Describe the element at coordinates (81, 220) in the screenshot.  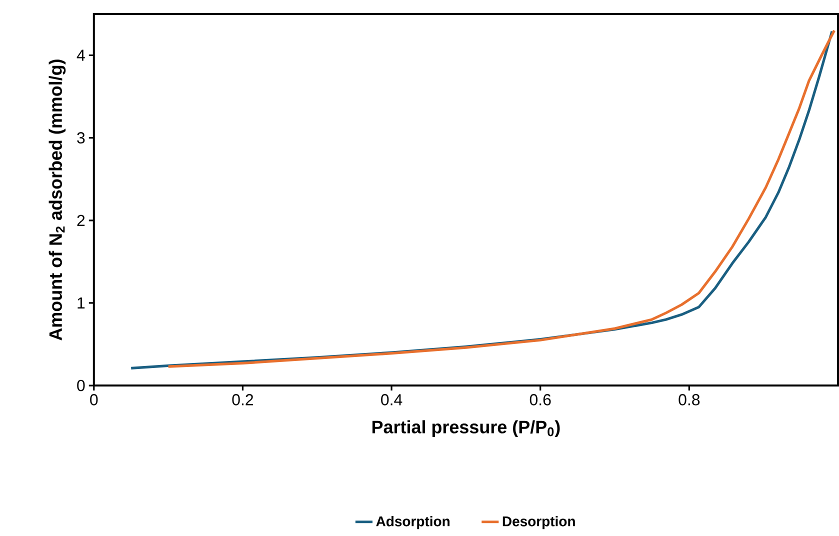
I see `y-tick-label: 2` at that location.